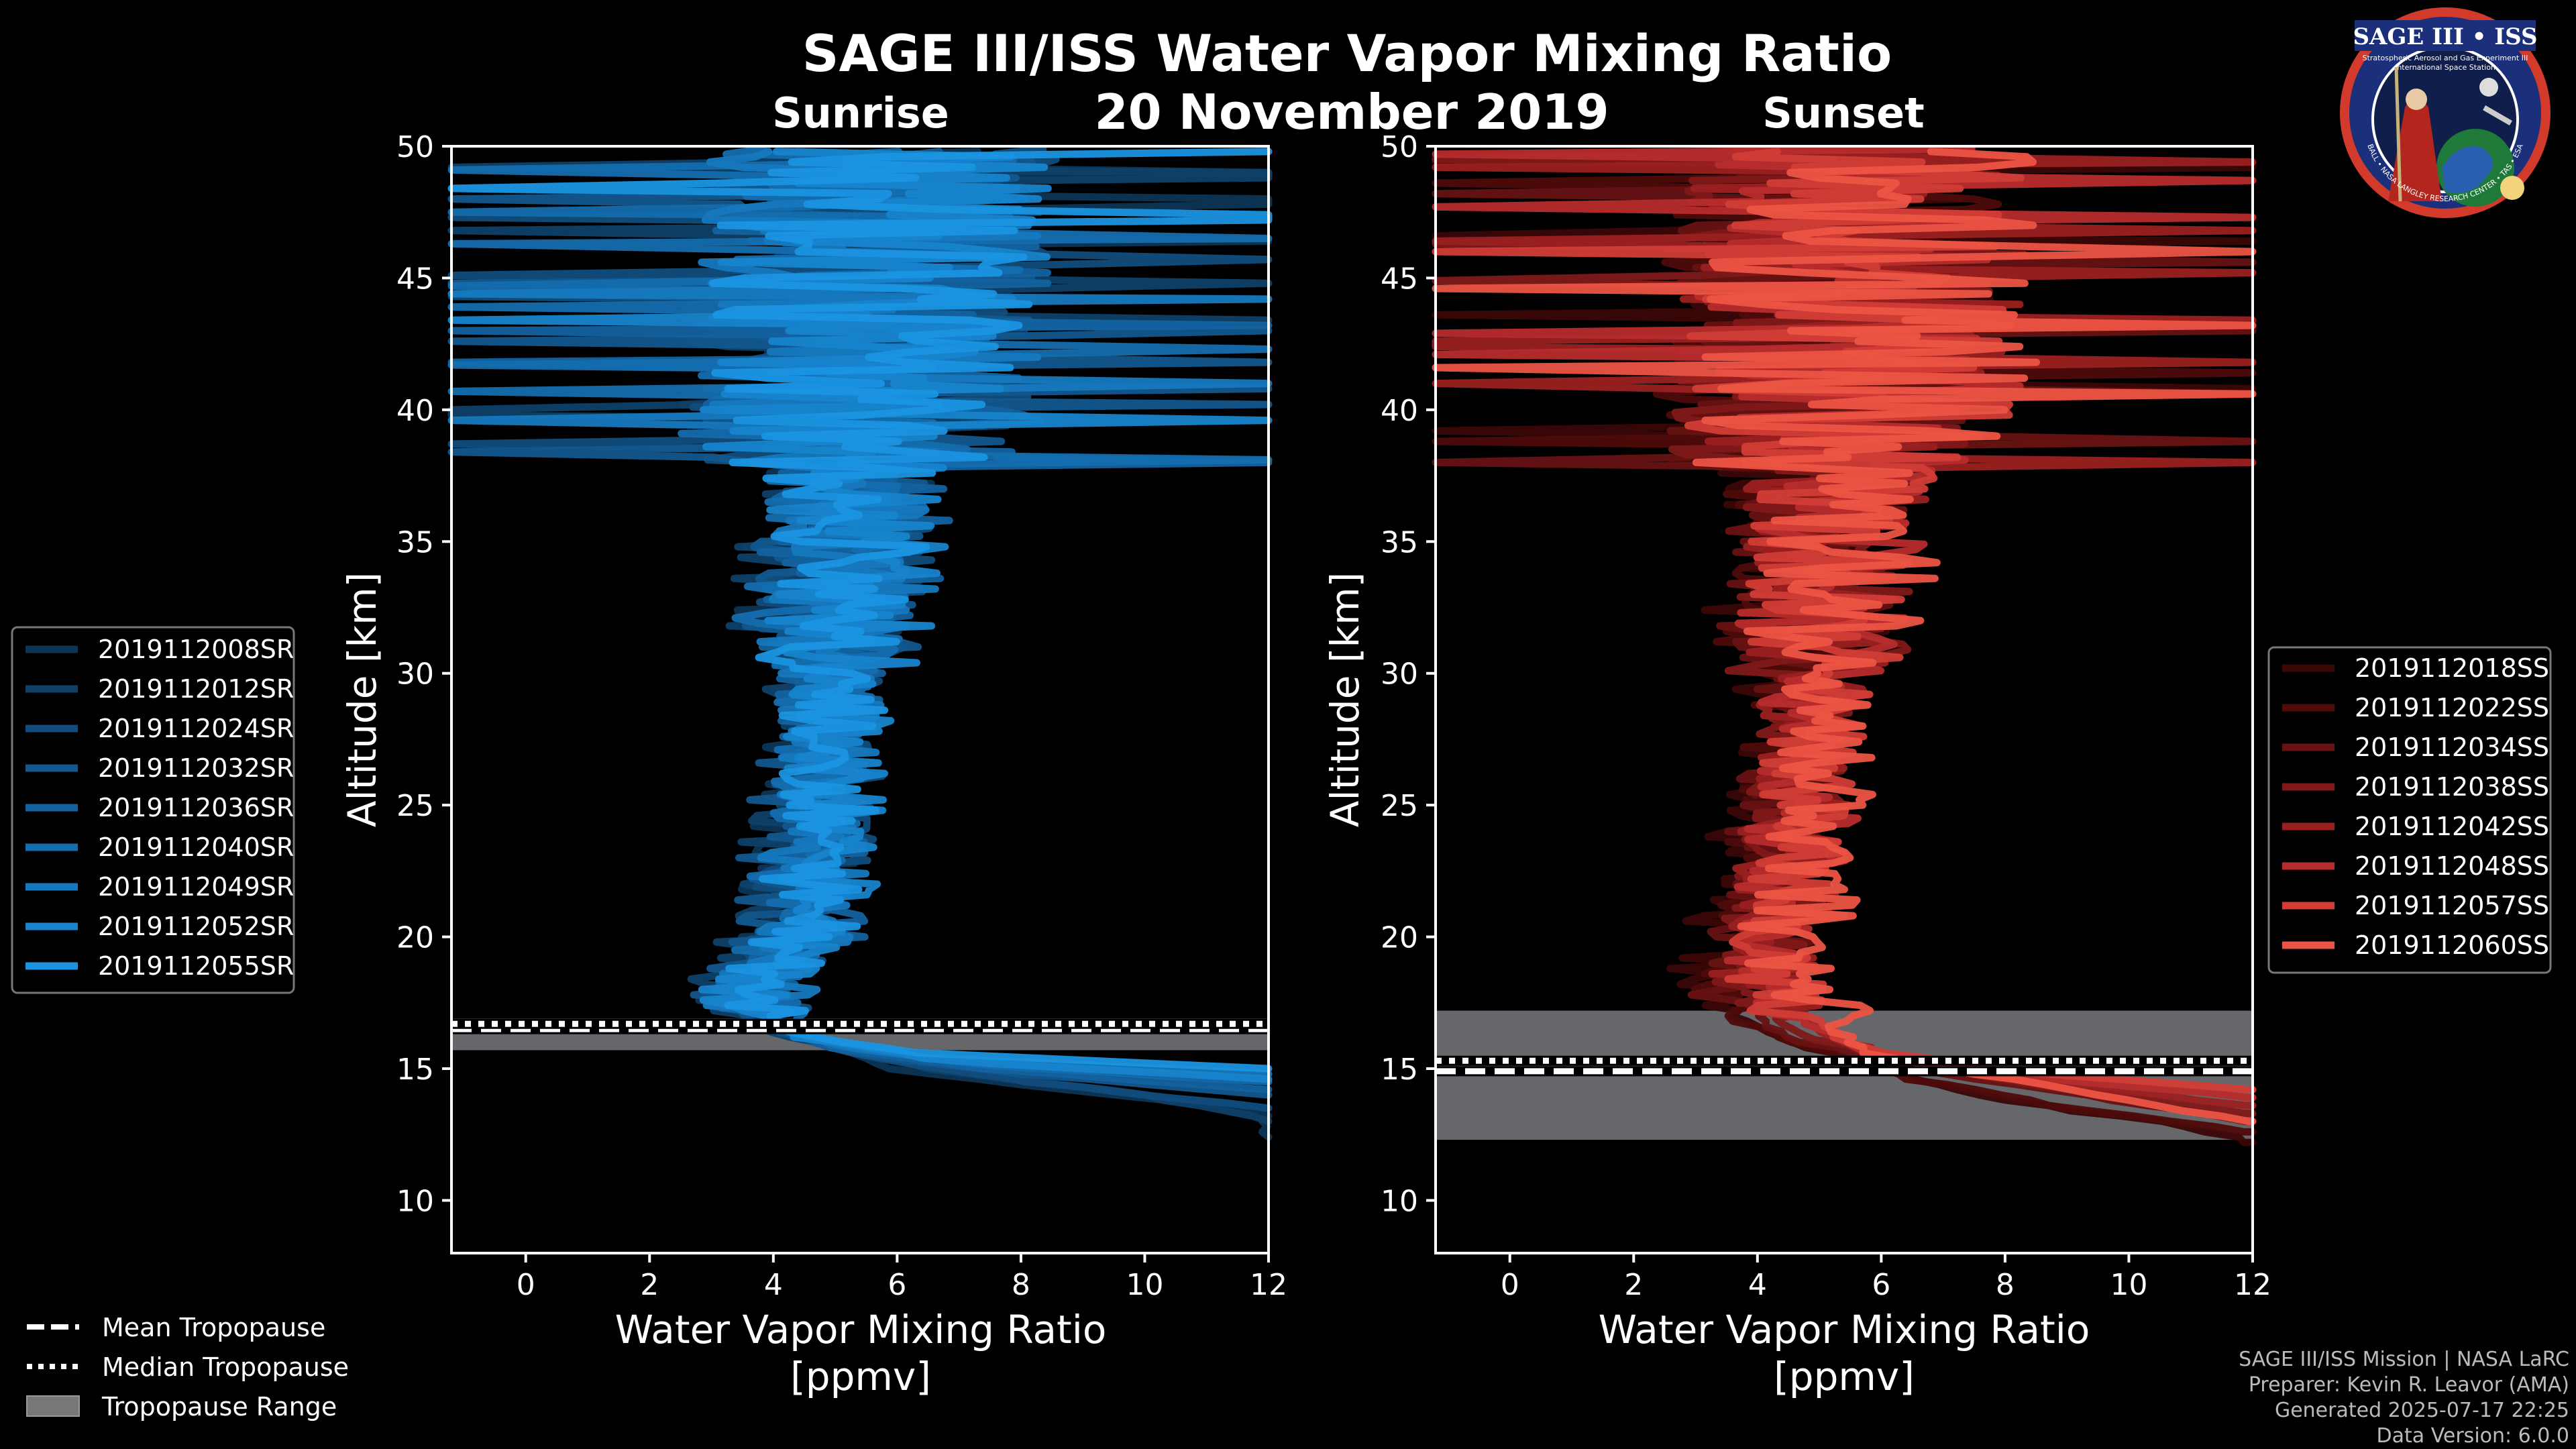  What do you see at coordinates (196, 847) in the screenshot?
I see `legend-label-2019112040SR: 2019112040SR` at bounding box center [196, 847].